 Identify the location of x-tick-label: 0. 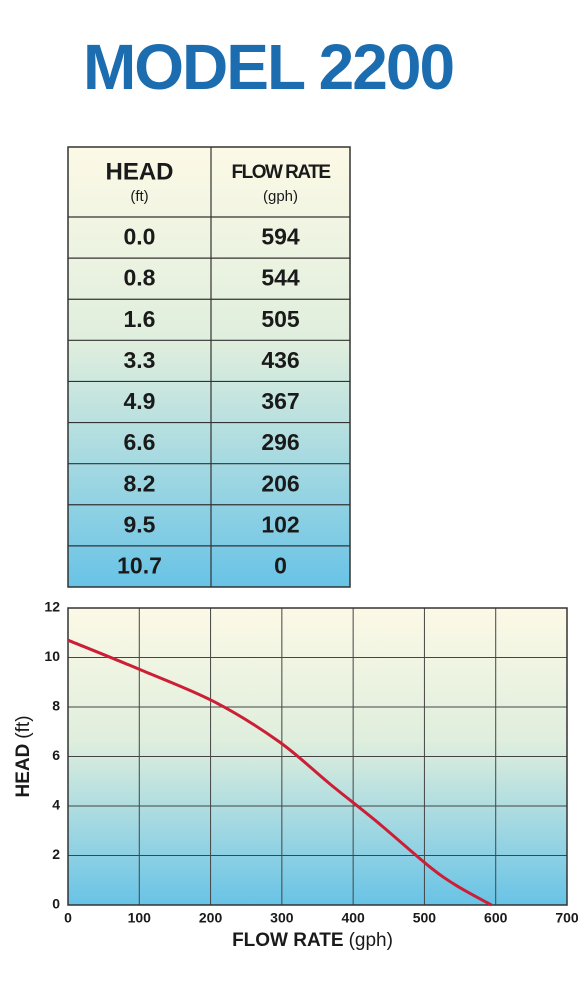
(68, 918).